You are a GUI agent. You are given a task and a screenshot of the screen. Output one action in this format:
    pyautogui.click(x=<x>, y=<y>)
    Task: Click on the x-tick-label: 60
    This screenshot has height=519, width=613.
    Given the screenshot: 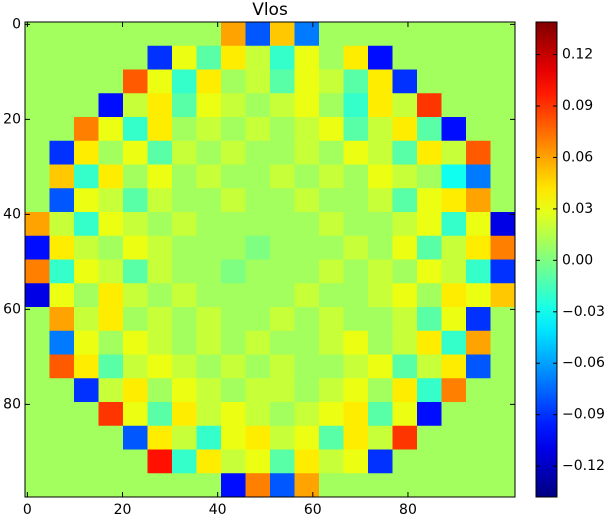 What is the action you would take?
    pyautogui.click(x=313, y=510)
    